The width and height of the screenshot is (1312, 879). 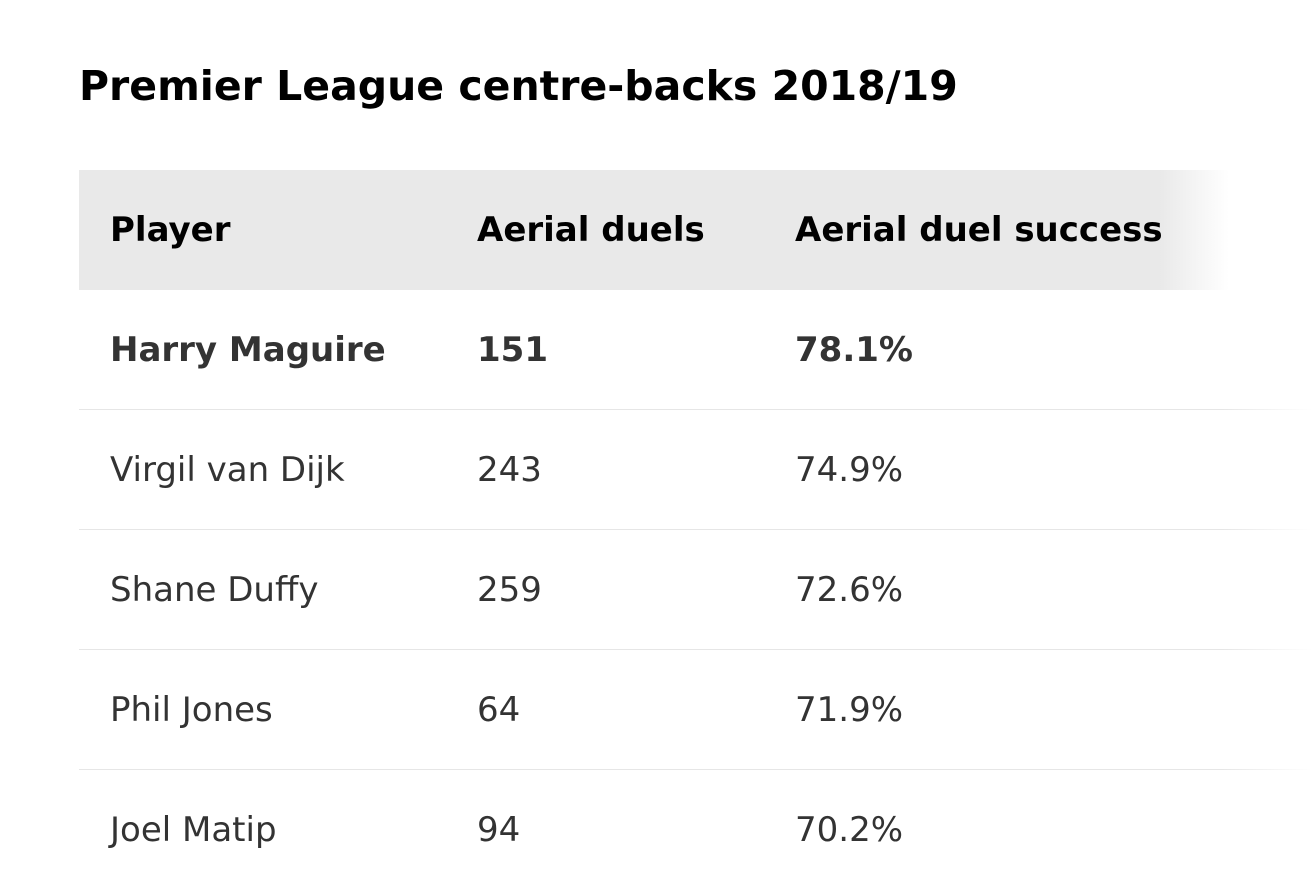 What do you see at coordinates (509, 589) in the screenshot?
I see `cell-aerial-duels: 259` at bounding box center [509, 589].